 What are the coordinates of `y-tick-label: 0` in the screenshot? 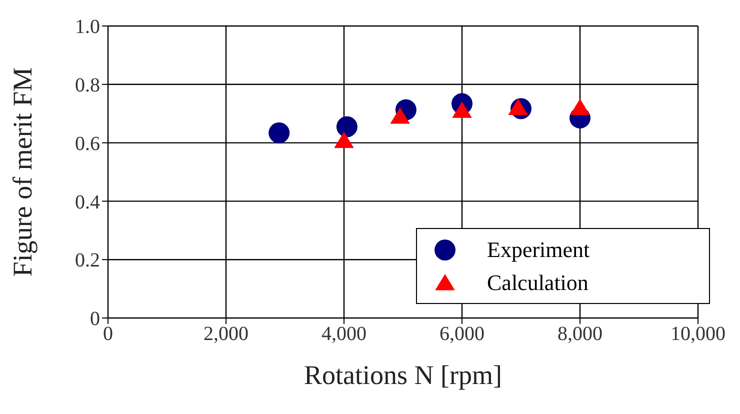 It's located at (95, 319).